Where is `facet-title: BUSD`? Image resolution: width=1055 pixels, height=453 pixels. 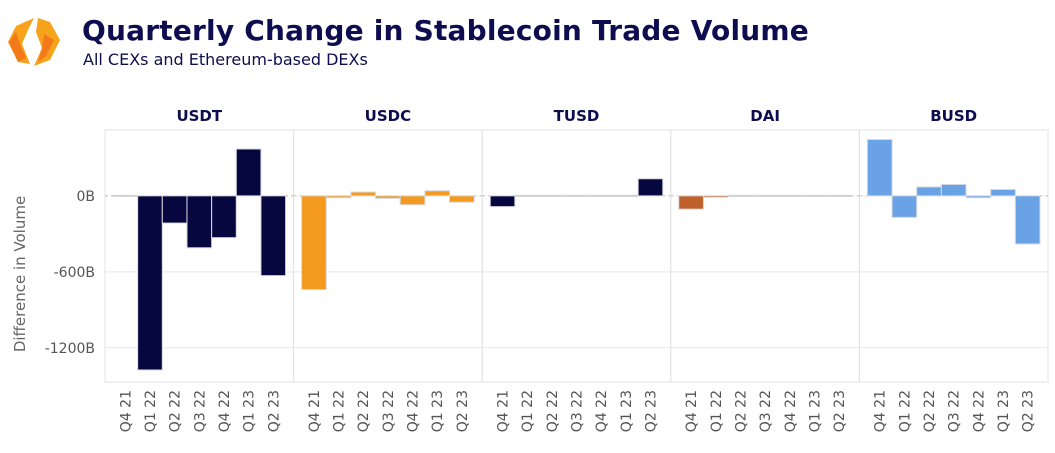 facet-title: BUSD is located at coordinates (953, 116).